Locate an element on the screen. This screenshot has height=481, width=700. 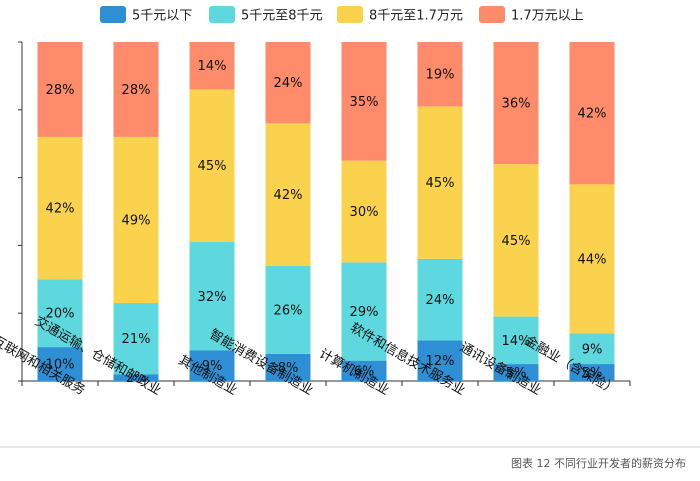
data-label: 36% is located at coordinates (516, 104).